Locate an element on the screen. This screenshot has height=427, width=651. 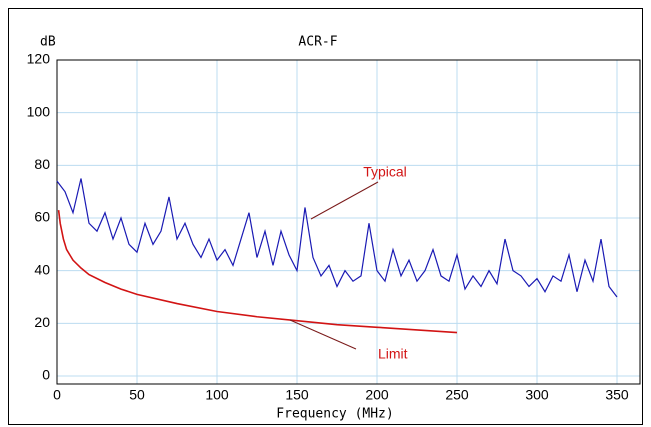
x-tick-label: 0 is located at coordinates (57, 395).